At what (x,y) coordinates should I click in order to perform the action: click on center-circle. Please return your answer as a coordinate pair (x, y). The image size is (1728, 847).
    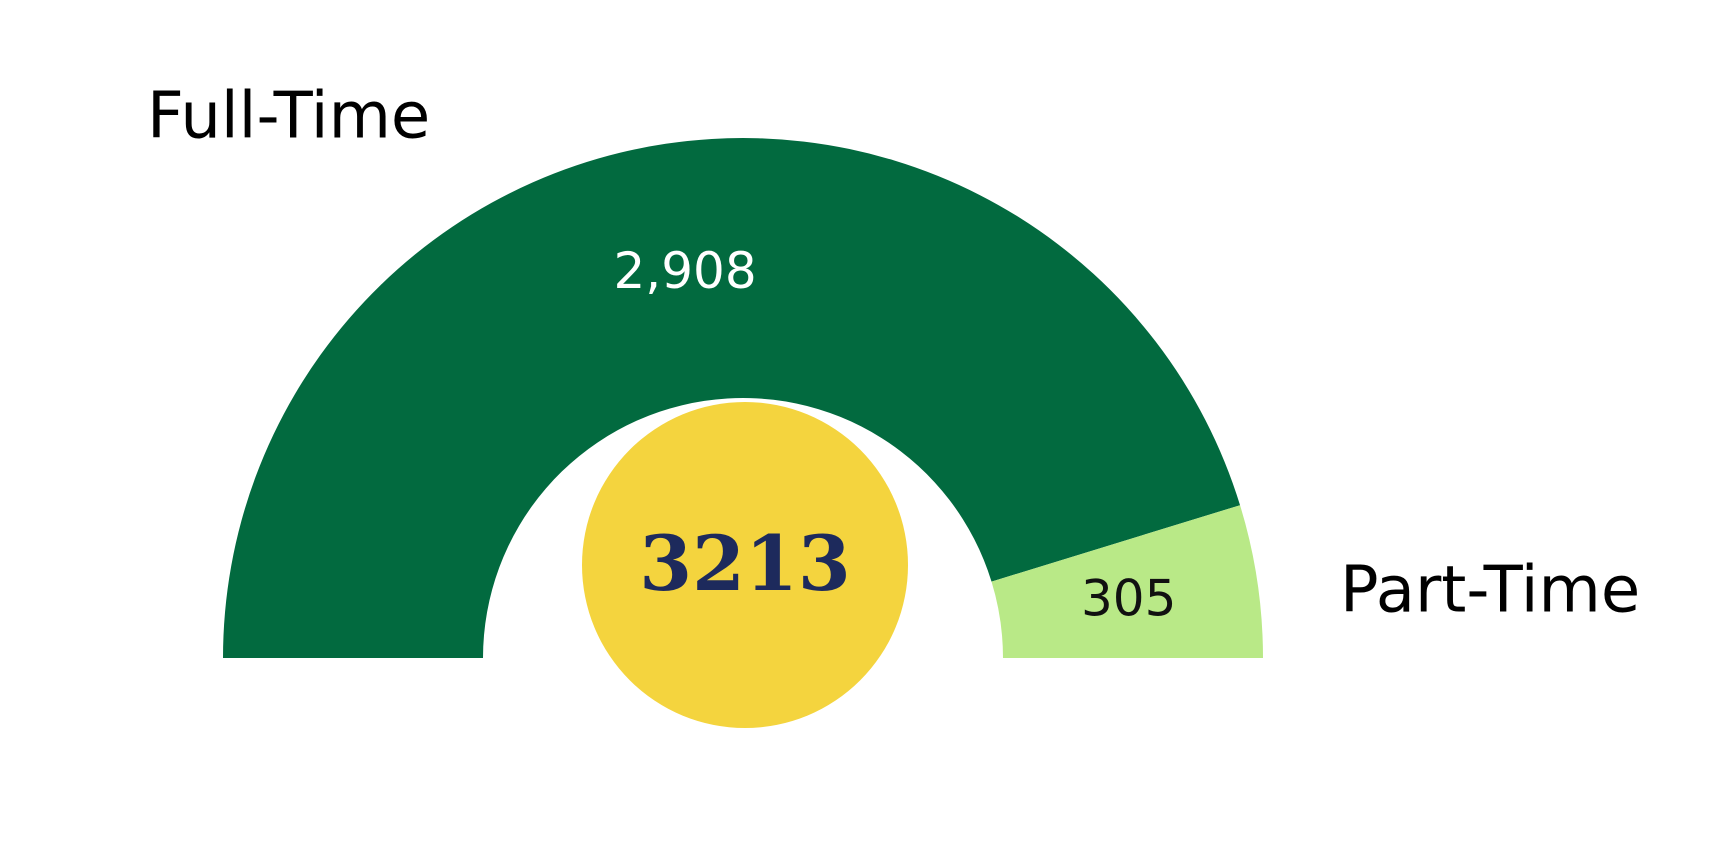
    Looking at the image, I should click on (745, 565).